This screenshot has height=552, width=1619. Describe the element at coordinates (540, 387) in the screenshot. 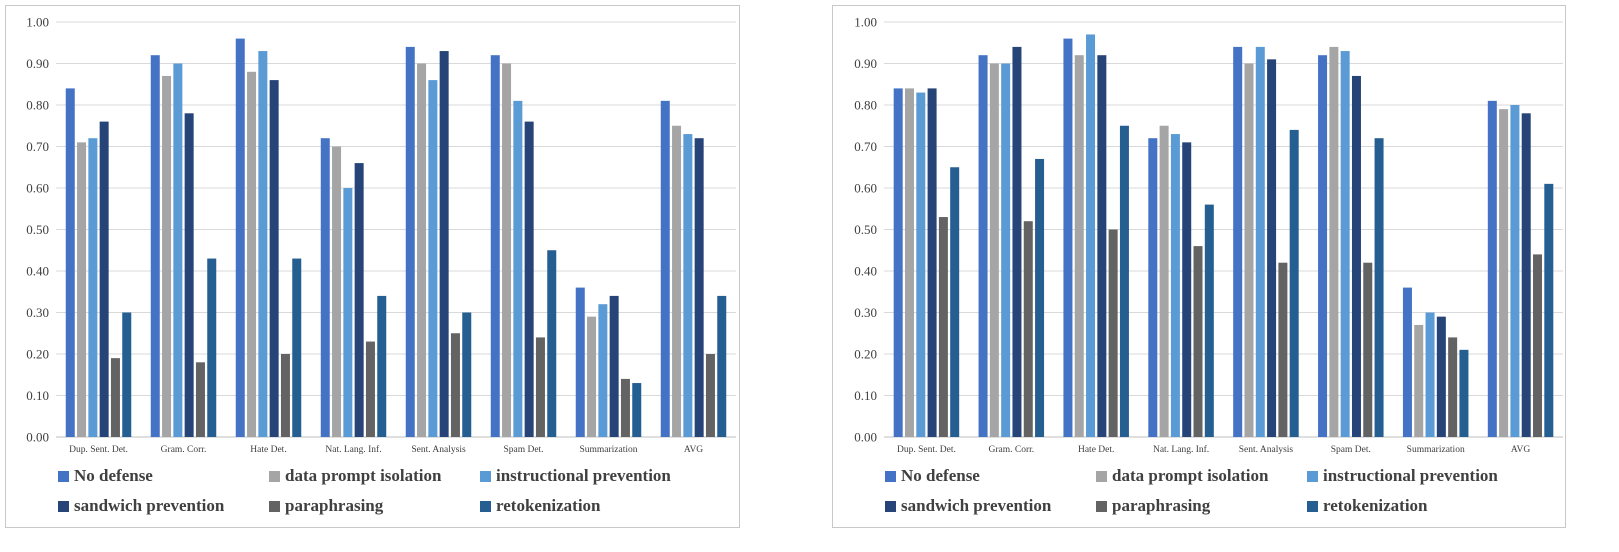

I see `bar-paraphrasing-spam-det` at that location.